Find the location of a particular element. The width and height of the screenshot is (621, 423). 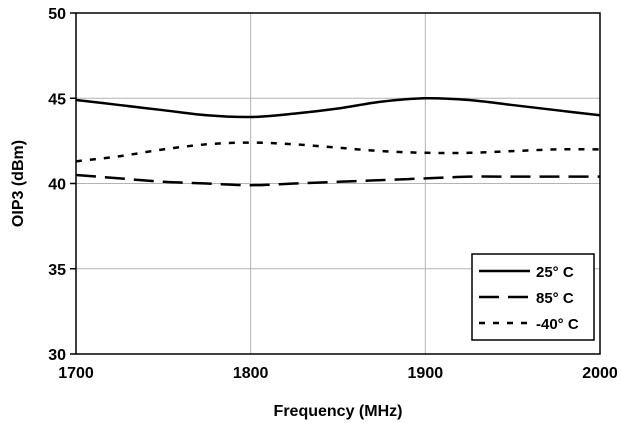

x-tick-label: 1900 is located at coordinates (426, 373).